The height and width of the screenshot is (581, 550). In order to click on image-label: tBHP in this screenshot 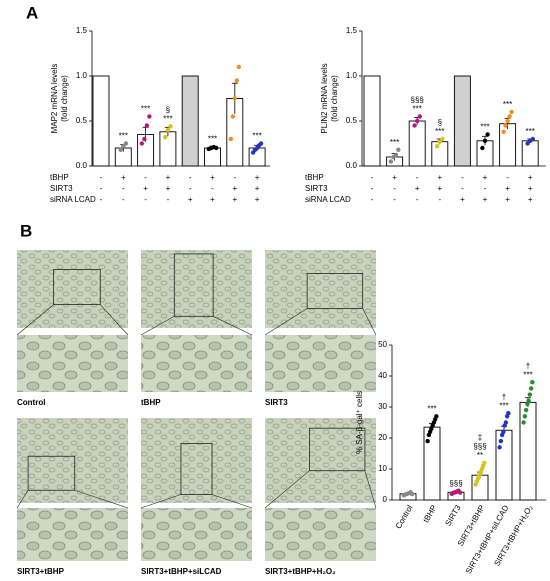, I will do `click(151, 402)`.